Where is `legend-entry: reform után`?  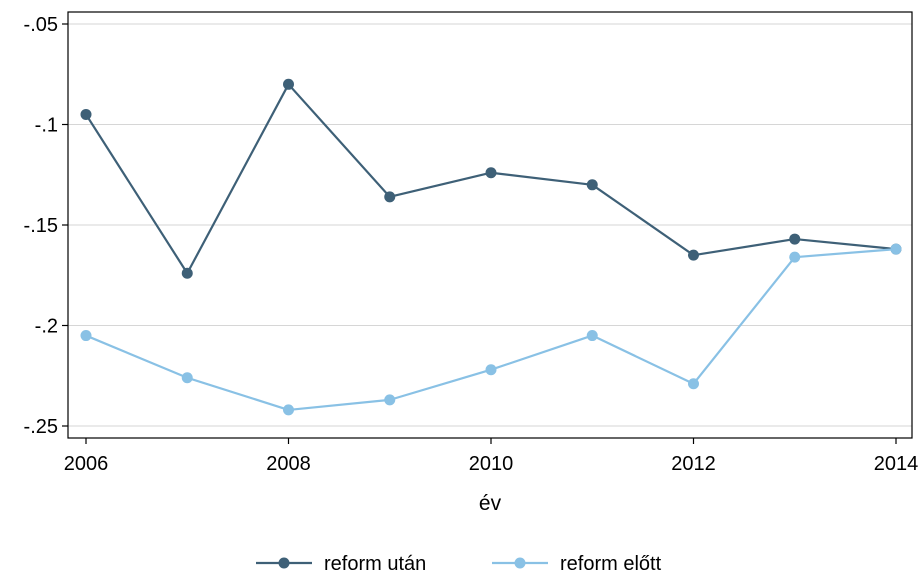 legend-entry: reform után is located at coordinates (341, 564).